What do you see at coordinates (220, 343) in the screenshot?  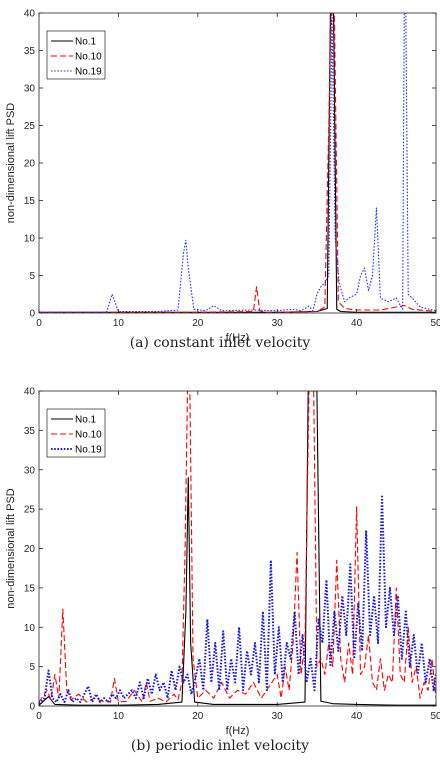 I see `figure-caption: (a) constant inlet velocity` at bounding box center [220, 343].